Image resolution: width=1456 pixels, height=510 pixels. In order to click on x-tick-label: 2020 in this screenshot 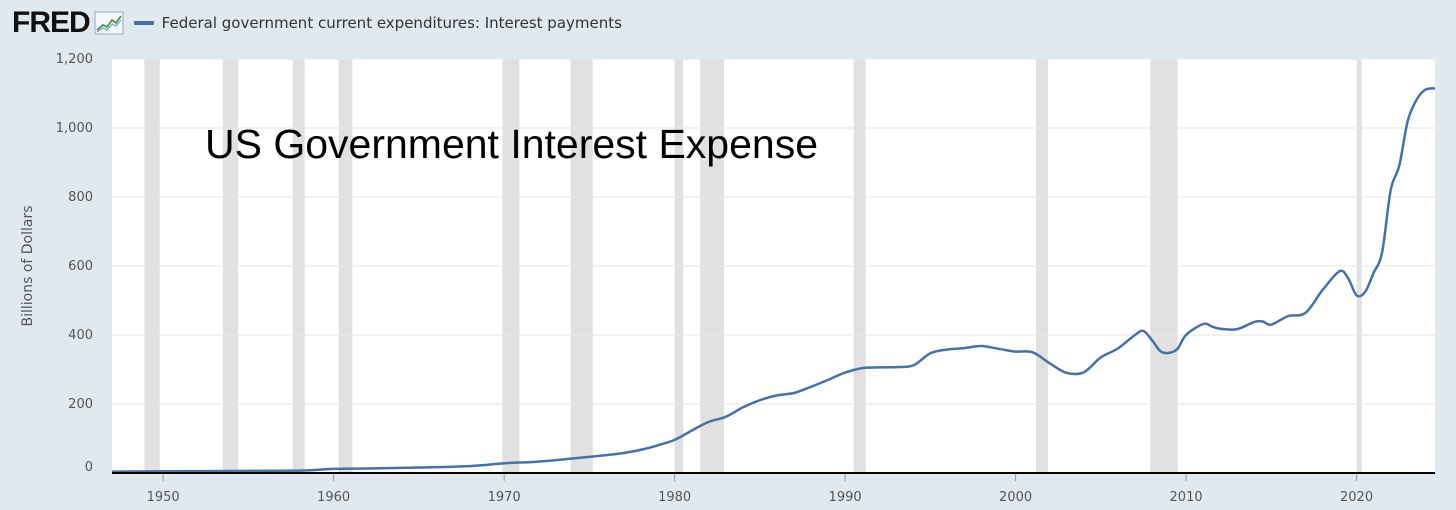, I will do `click(1356, 497)`.